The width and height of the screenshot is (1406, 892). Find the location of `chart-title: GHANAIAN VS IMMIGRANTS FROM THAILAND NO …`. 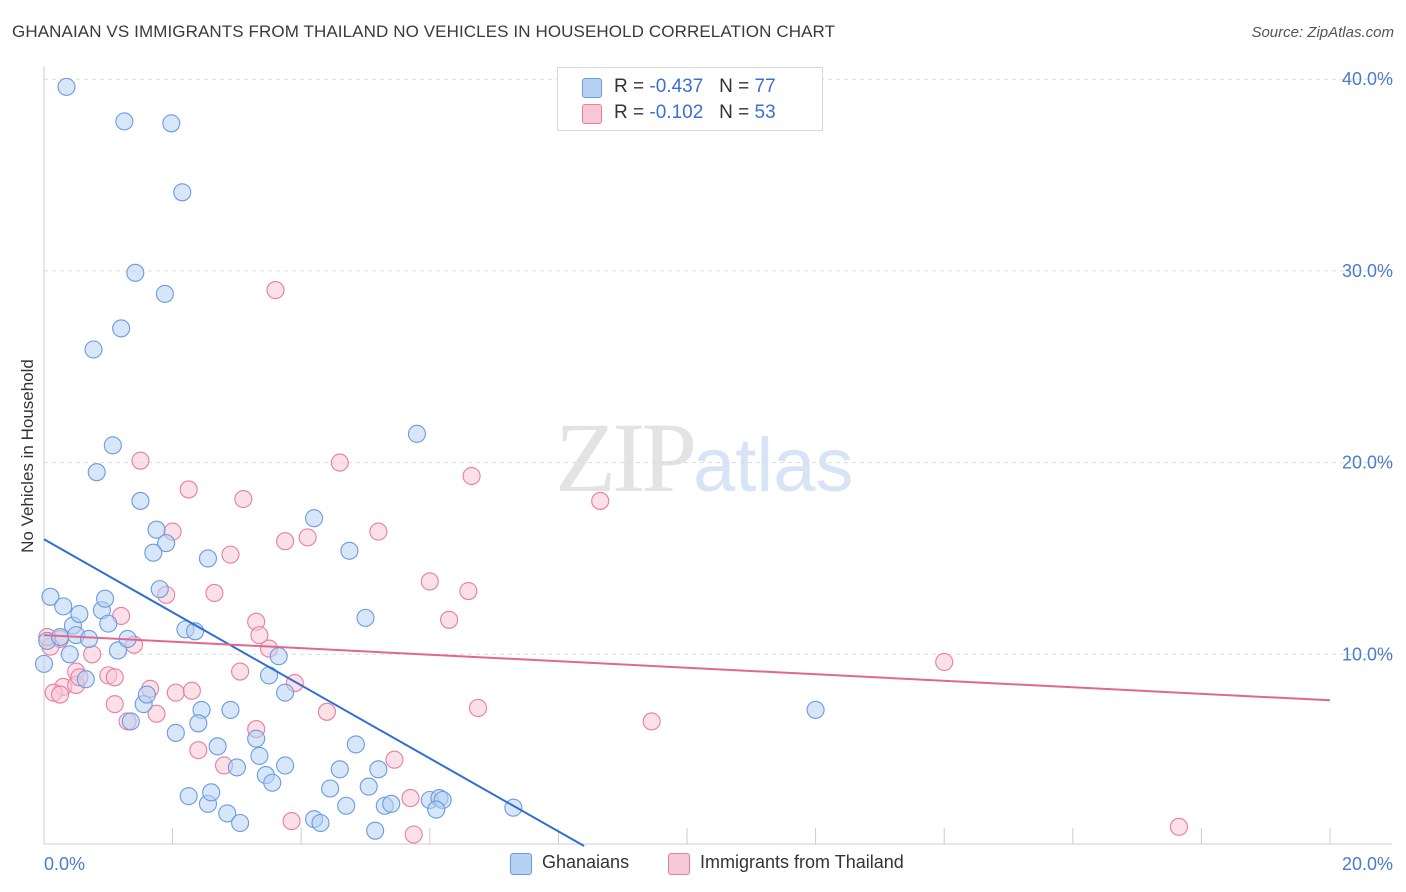

chart-title: GHANAIAN VS IMMIGRANTS FROM THAILAND NO … is located at coordinates (424, 31).